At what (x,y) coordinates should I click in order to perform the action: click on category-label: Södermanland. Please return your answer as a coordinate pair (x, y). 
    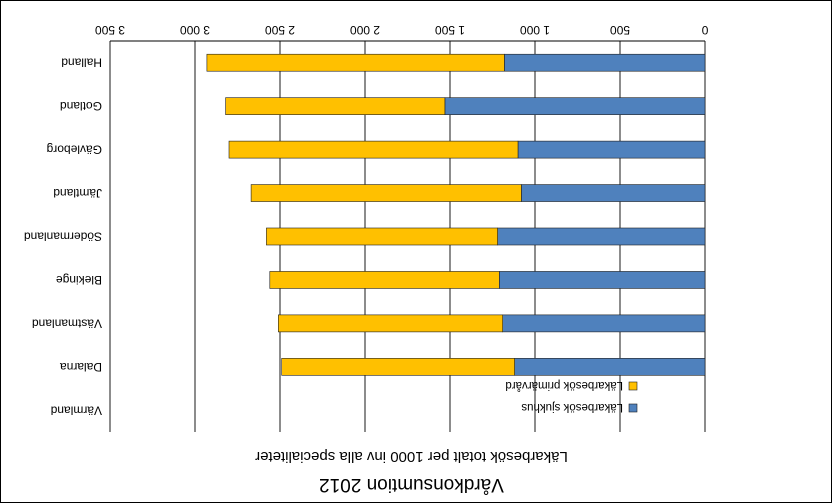
    Looking at the image, I should click on (63, 237).